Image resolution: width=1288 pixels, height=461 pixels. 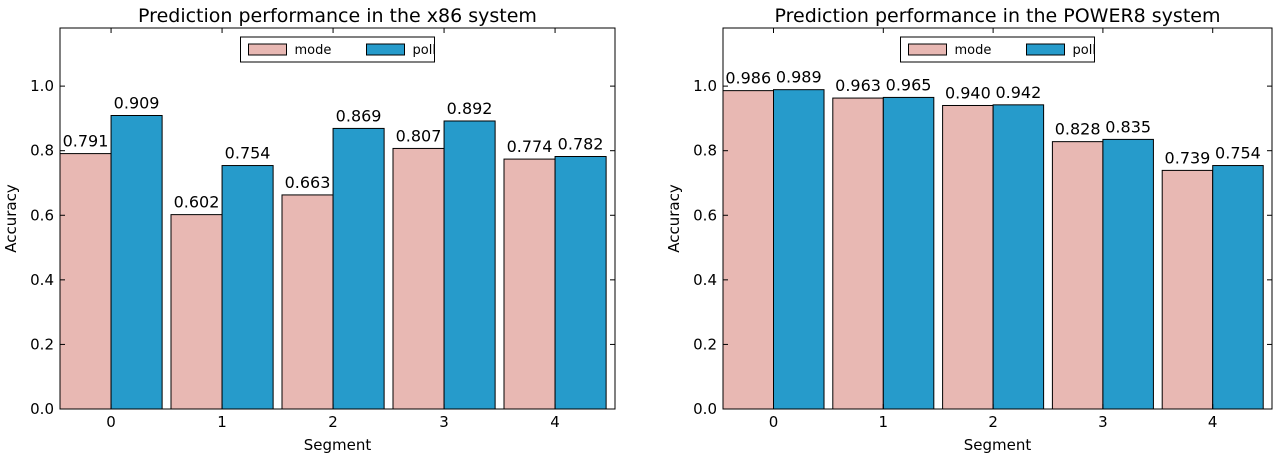 What do you see at coordinates (1078, 129) in the screenshot?
I see `data-label-mode-segment-3: 0.828` at bounding box center [1078, 129].